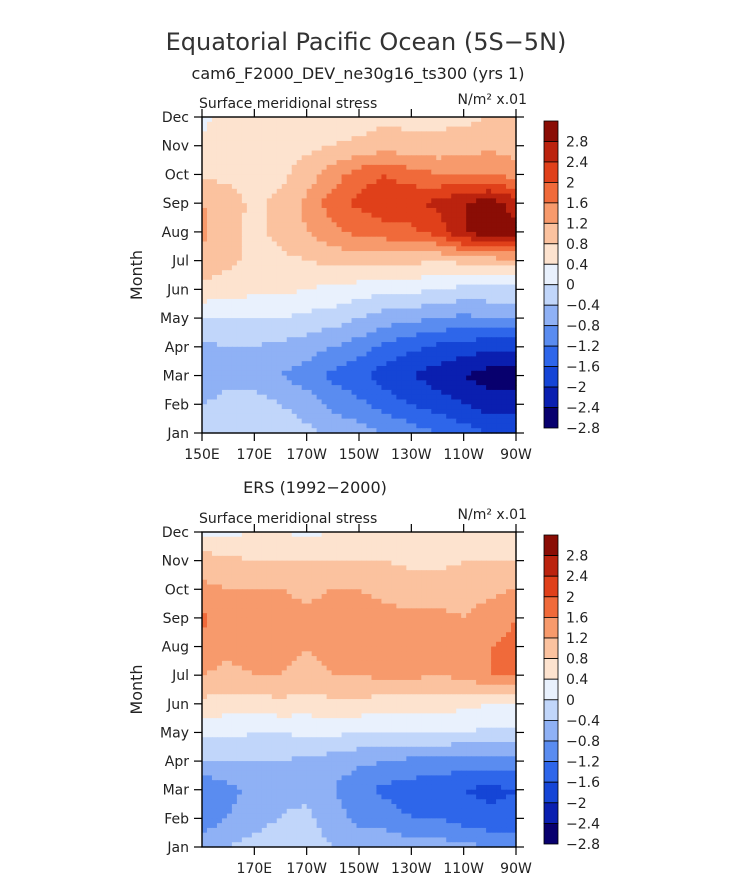  Describe the element at coordinates (570, 286) in the screenshot. I see `colorbar-label: 0` at that location.